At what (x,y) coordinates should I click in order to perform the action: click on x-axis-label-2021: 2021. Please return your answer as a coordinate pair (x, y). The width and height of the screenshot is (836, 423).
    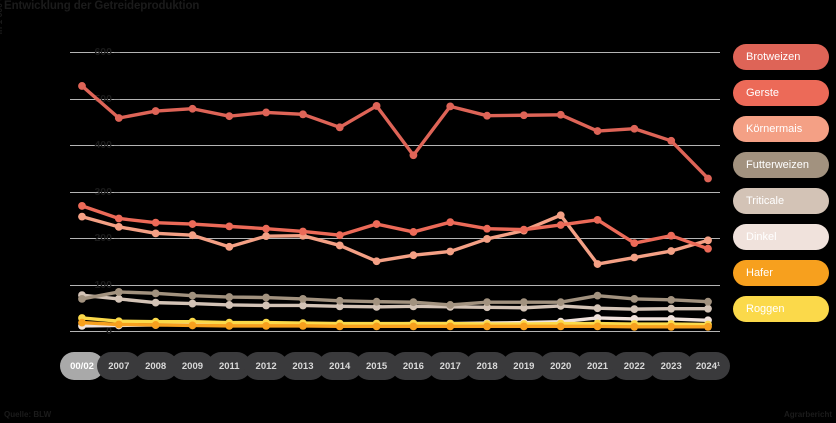
    Looking at the image, I should click on (597, 366).